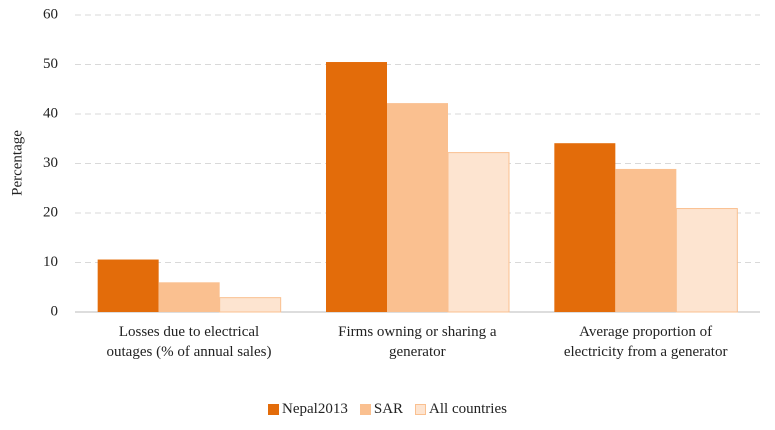  Describe the element at coordinates (50, 64) in the screenshot. I see `y-tick-label: 50` at that location.